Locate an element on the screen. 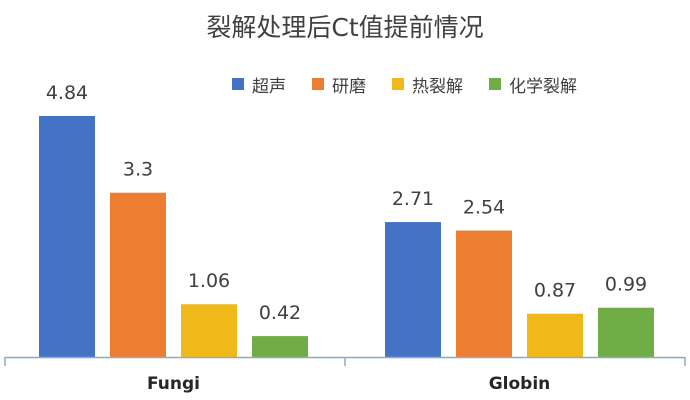 The width and height of the screenshot is (690, 400). value-label-fungi-ultrasound: 4.84 is located at coordinates (67, 93).